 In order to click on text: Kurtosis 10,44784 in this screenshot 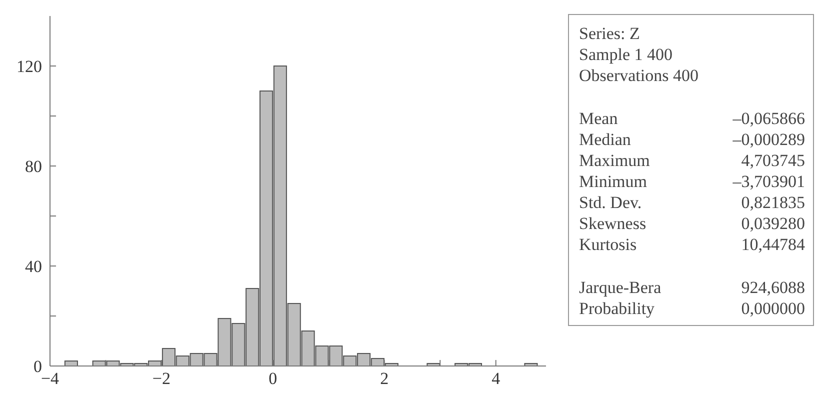, I will do `click(692, 244)`.